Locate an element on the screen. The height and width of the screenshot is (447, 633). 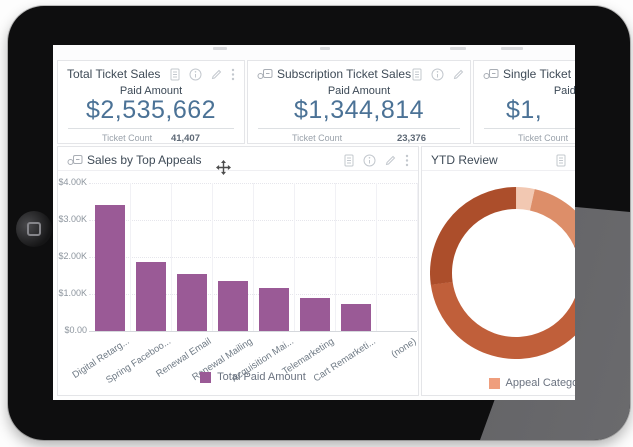
bar-legend-swatch is located at coordinates (206, 377).